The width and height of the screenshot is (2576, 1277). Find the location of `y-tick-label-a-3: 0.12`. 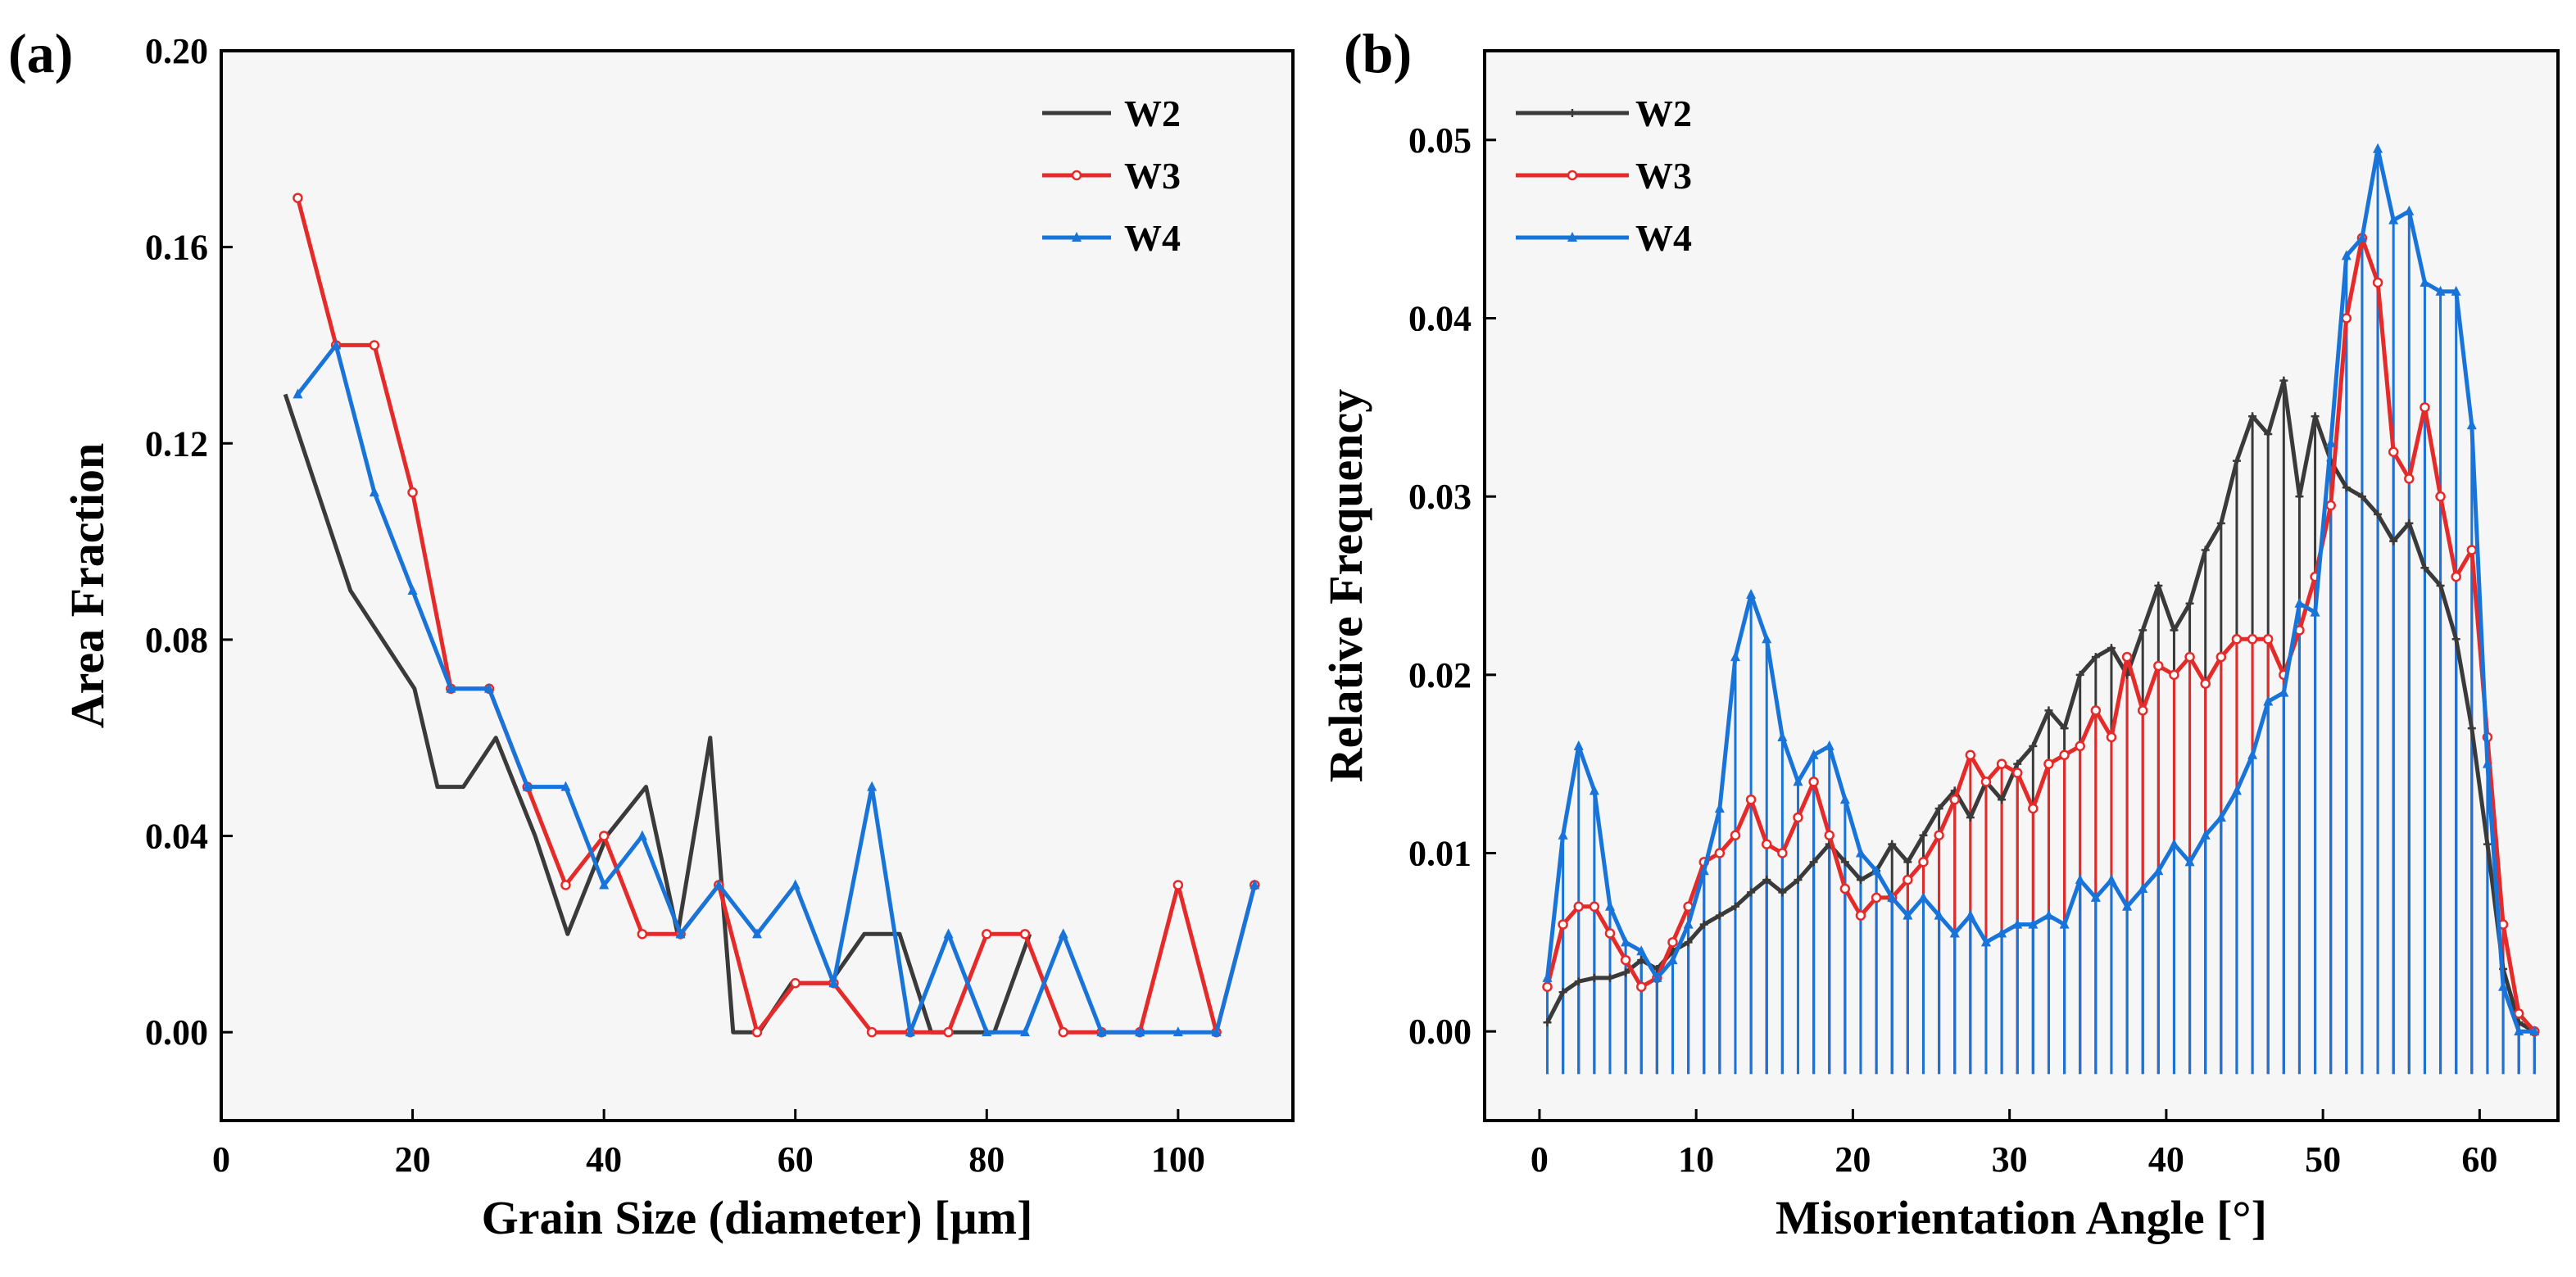

y-tick-label-a-3: 0.12 is located at coordinates (176, 443).